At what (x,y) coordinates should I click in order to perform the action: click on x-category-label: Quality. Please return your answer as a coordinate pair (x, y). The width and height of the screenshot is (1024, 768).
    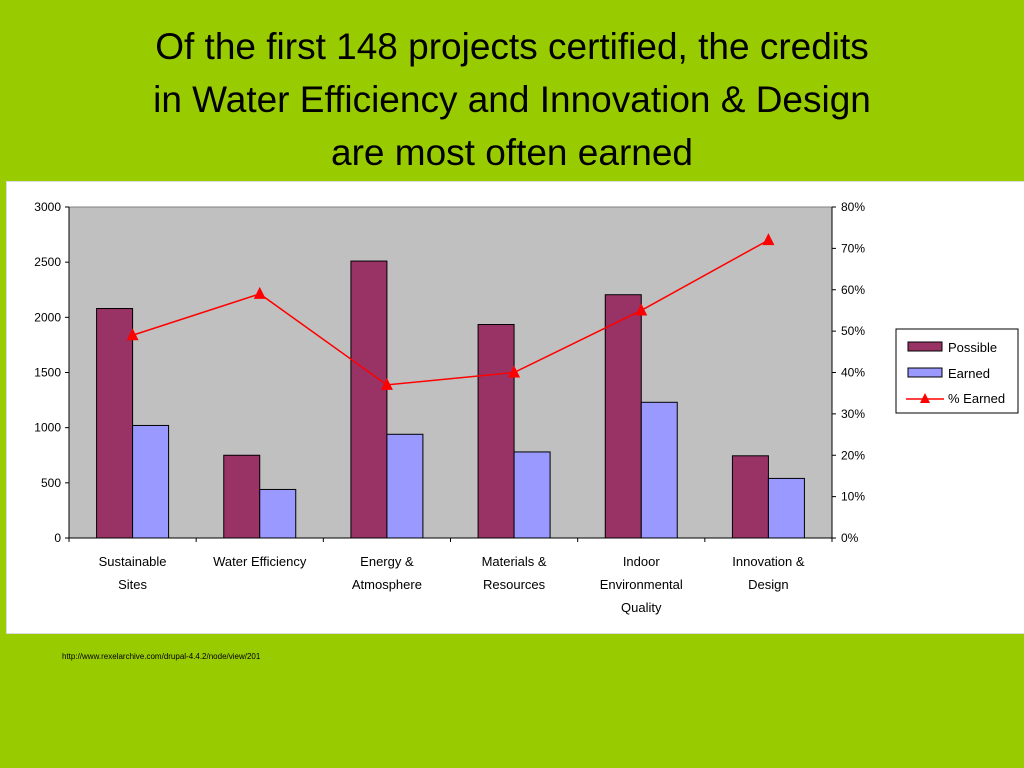
    Looking at the image, I should click on (641, 607).